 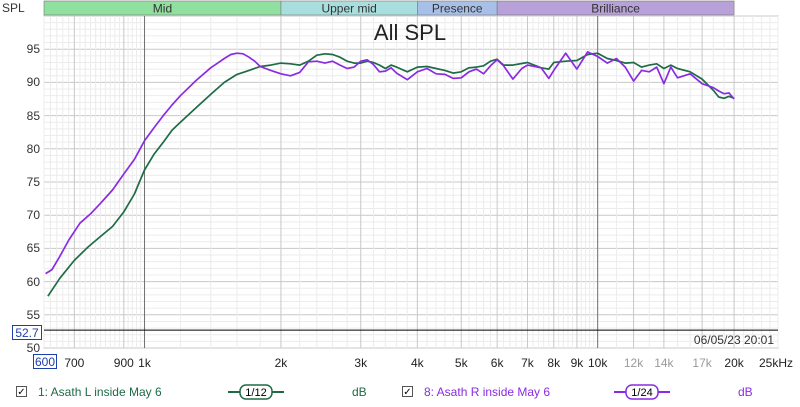 I want to click on series-1-name: 1: Asath L inside May 6, so click(x=100, y=392).